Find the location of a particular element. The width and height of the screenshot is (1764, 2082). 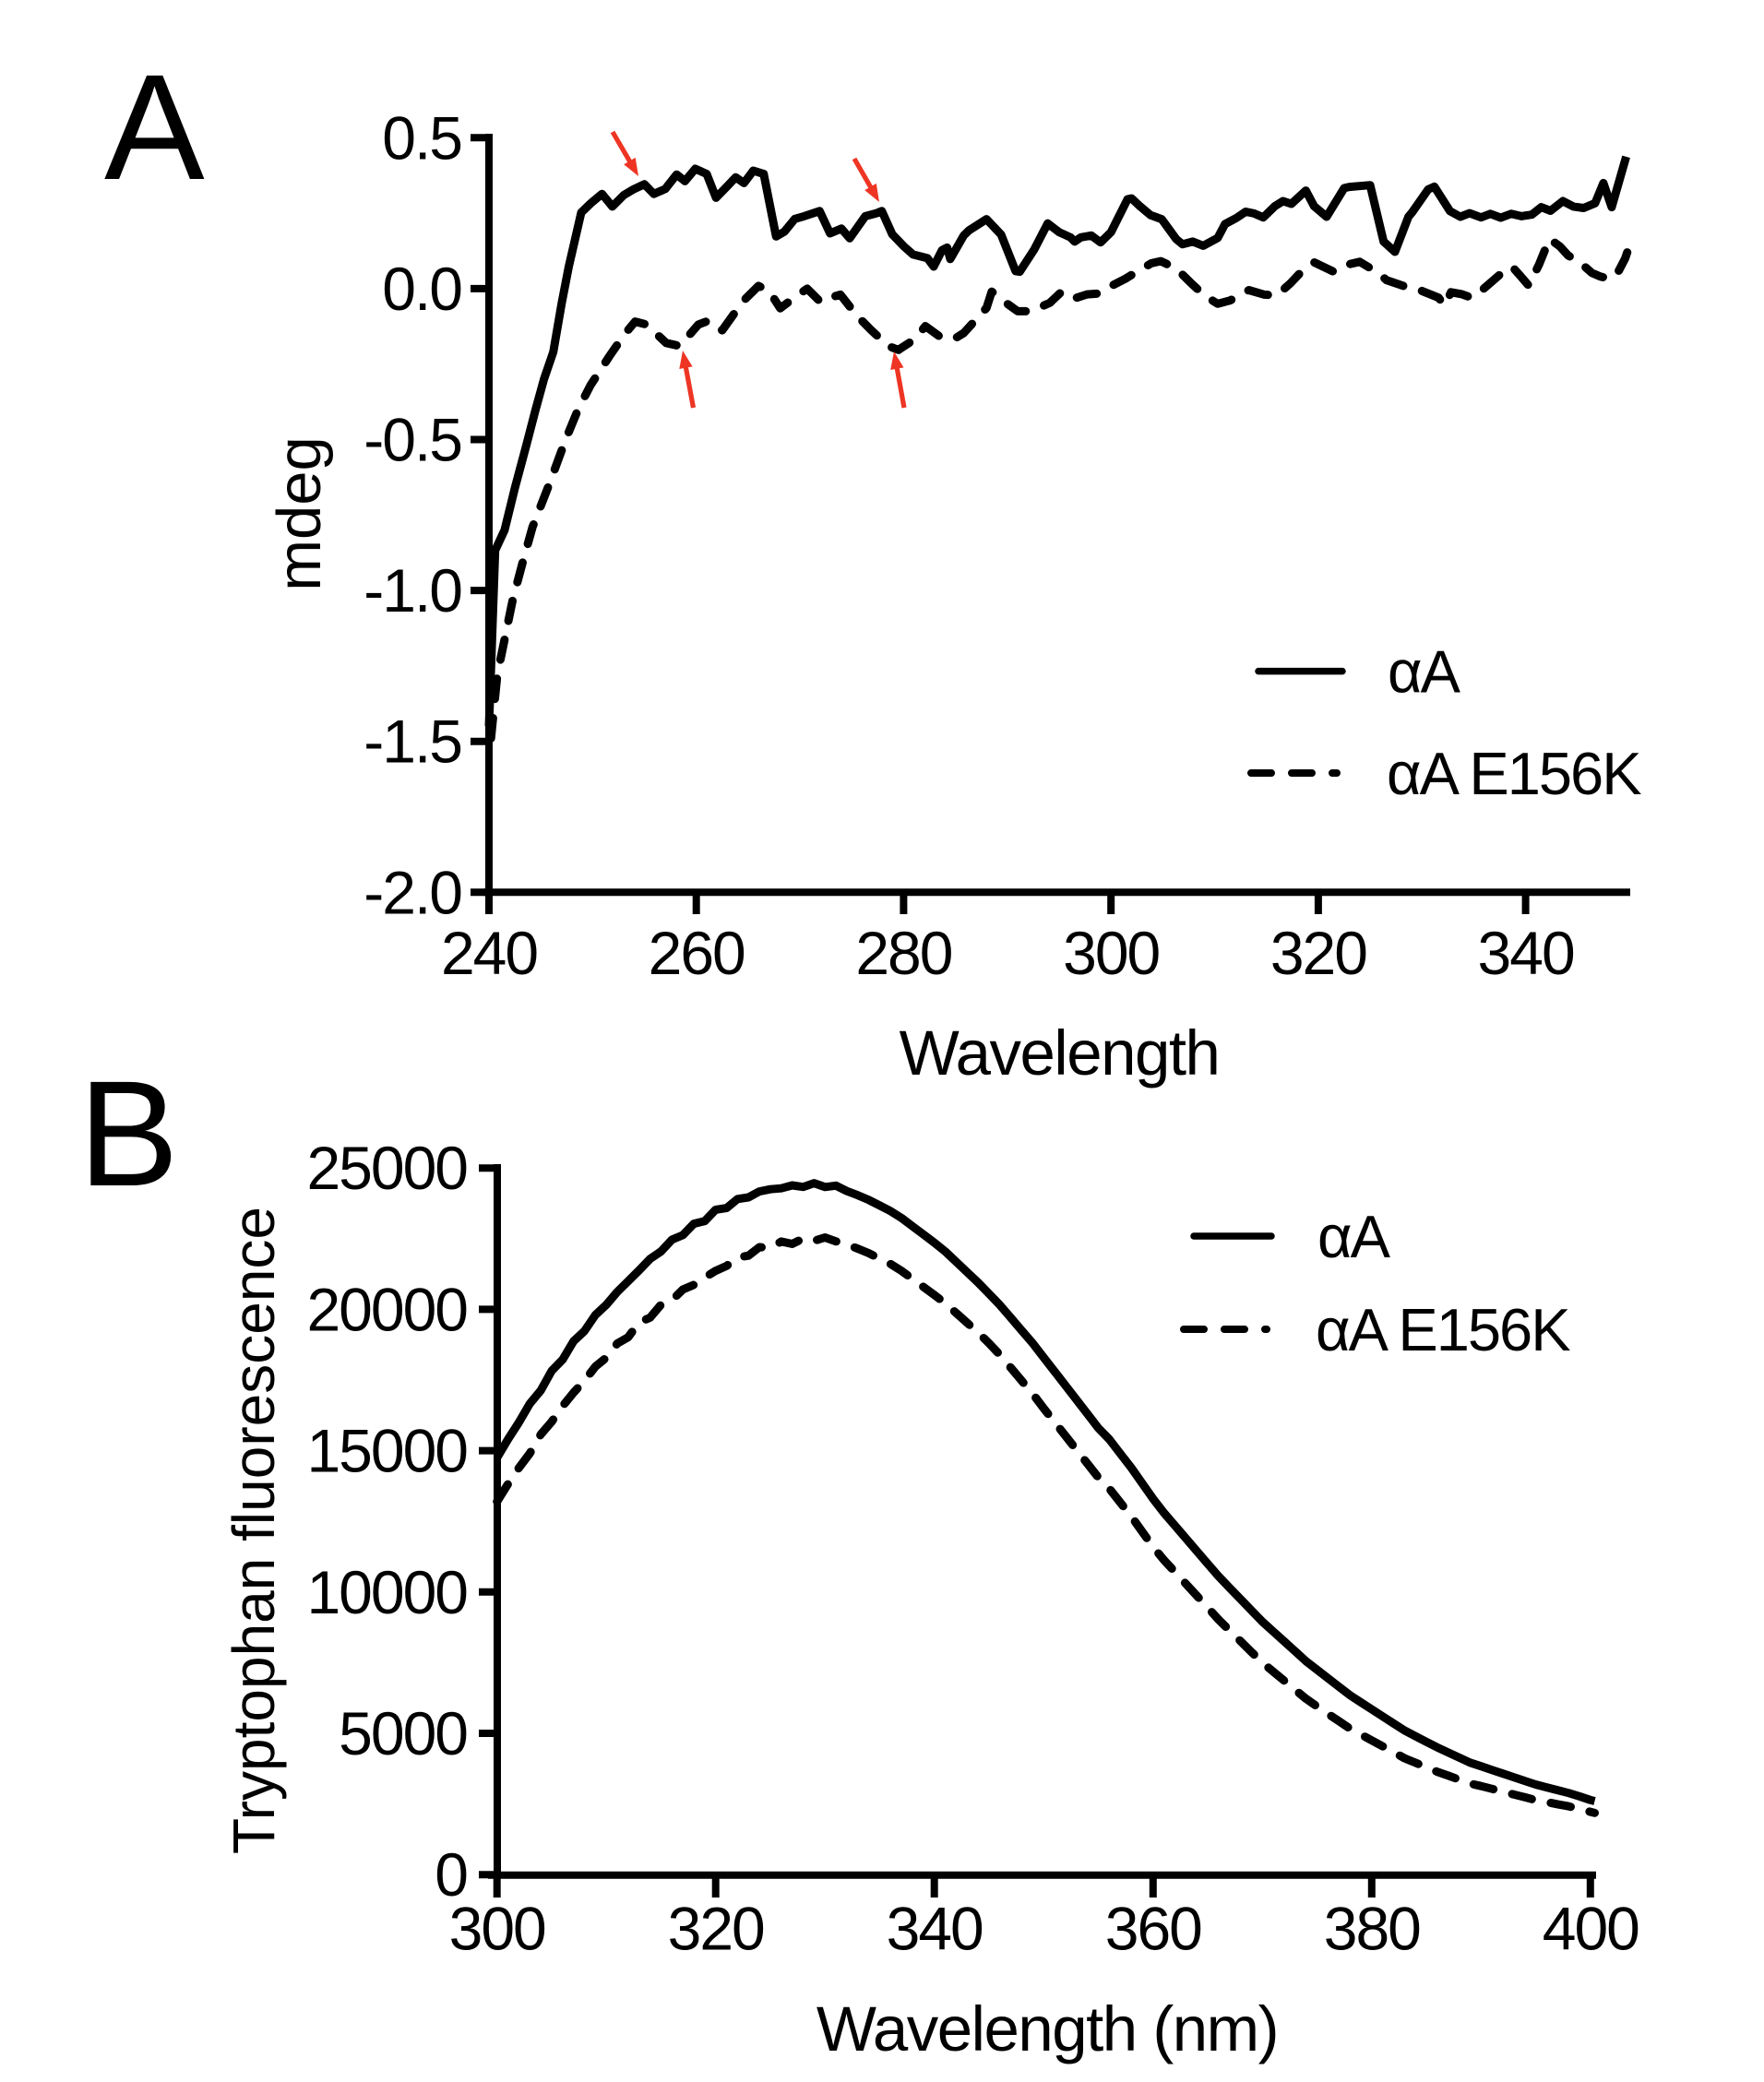

svg-text: Tryptophan fluorescence is located at coordinates (253, 1530).